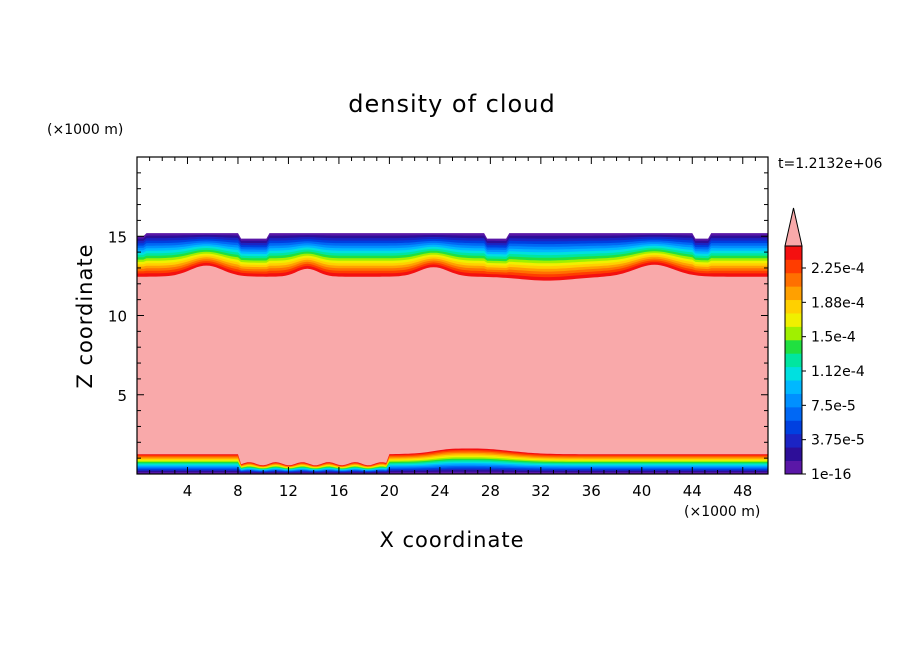 The width and height of the screenshot is (904, 654). I want to click on colorbar-label: 2.25e-4, so click(838, 269).